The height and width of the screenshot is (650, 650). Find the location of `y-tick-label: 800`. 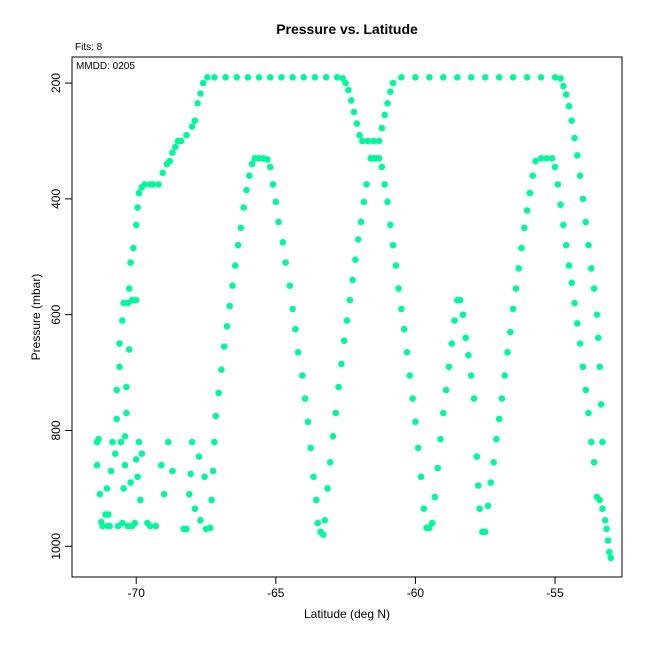

y-tick-label: 800 is located at coordinates (56, 430).